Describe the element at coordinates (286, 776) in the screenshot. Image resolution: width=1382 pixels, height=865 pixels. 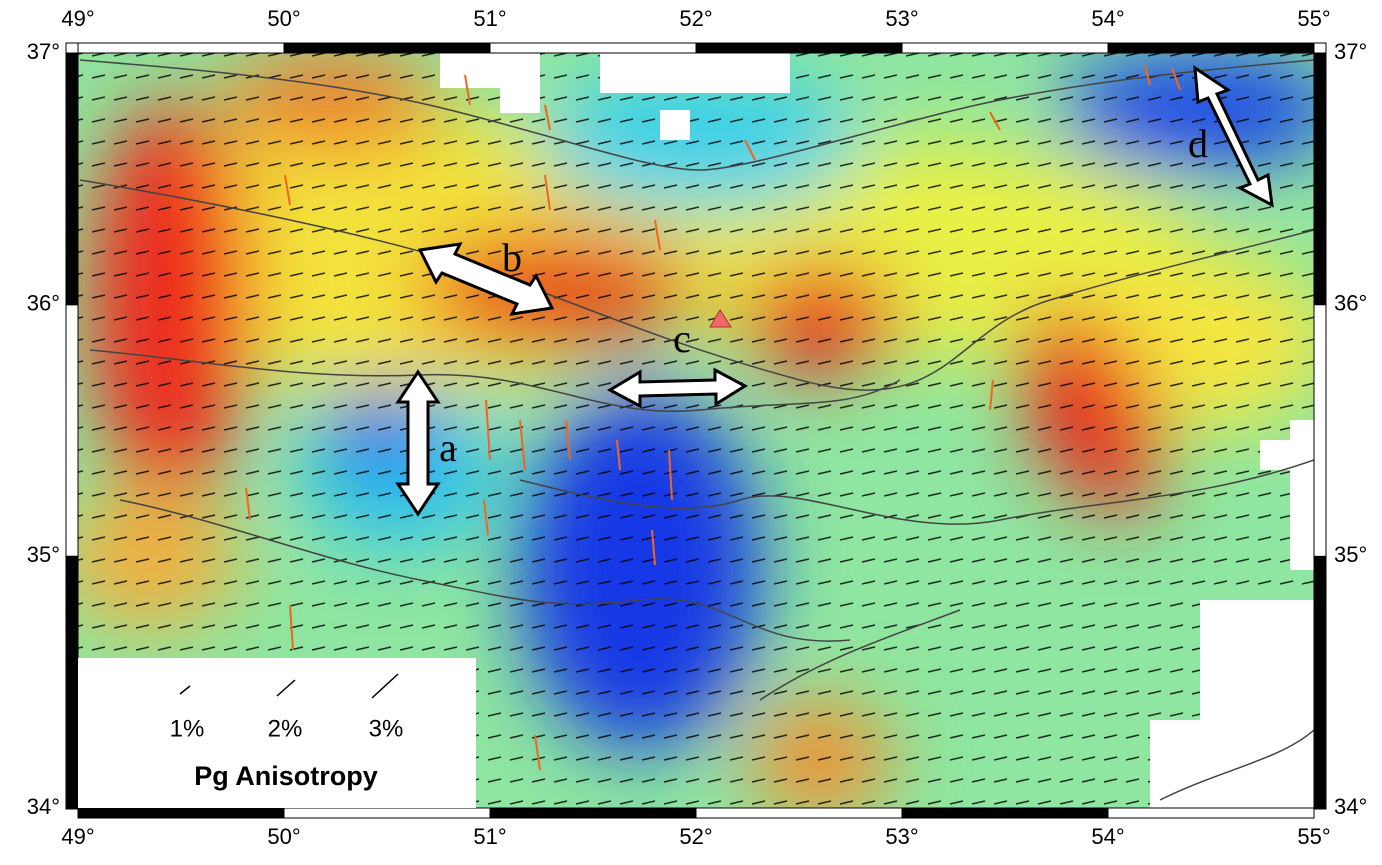
I see `legend-title: Pg Anisotropy` at that location.